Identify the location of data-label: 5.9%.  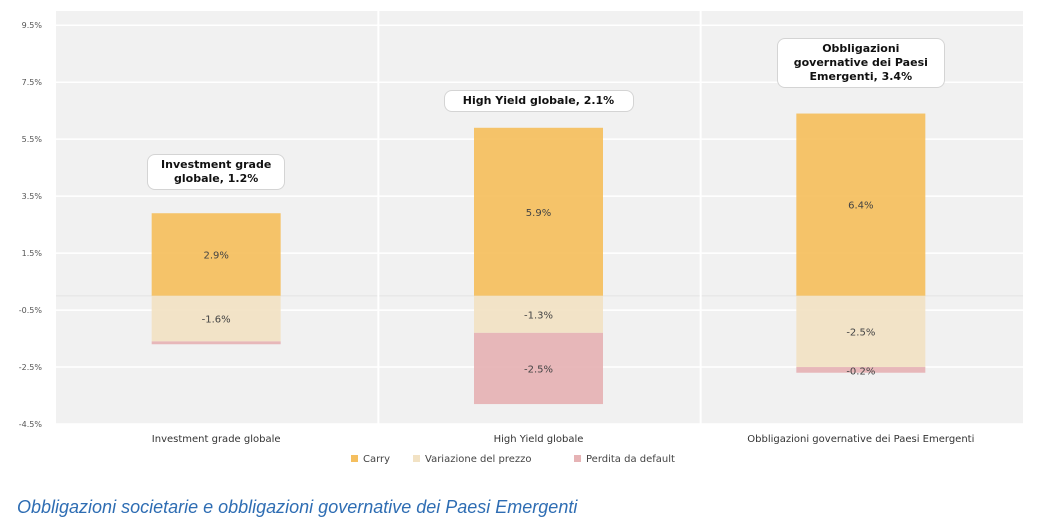
(538, 213).